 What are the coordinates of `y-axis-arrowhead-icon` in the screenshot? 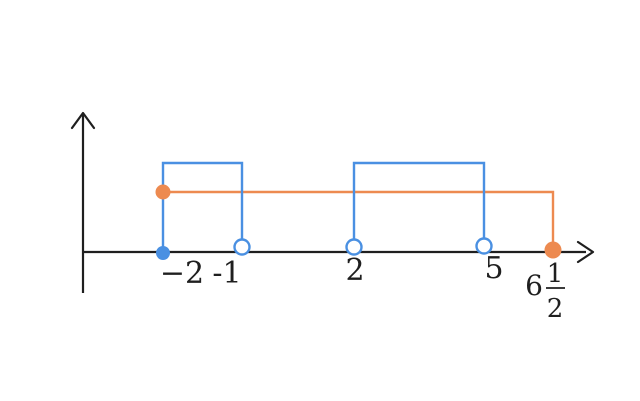 It's located at (83, 120).